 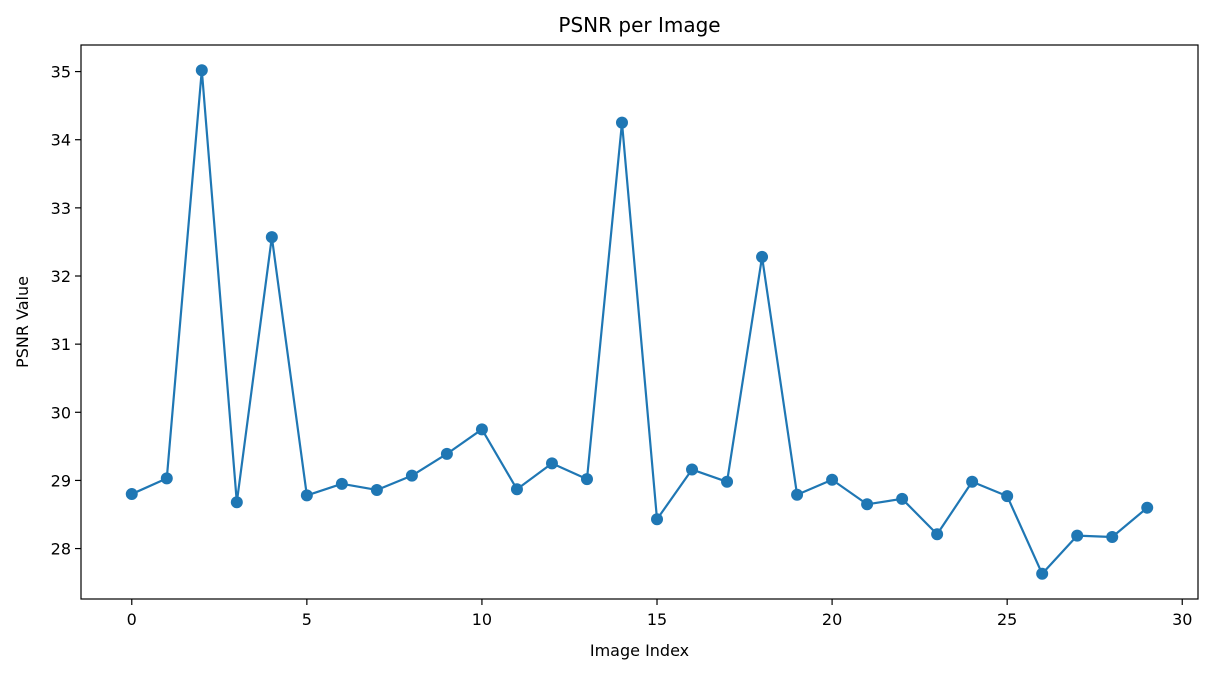 What do you see at coordinates (639, 650) in the screenshot?
I see `x-axis-title: Image Index` at bounding box center [639, 650].